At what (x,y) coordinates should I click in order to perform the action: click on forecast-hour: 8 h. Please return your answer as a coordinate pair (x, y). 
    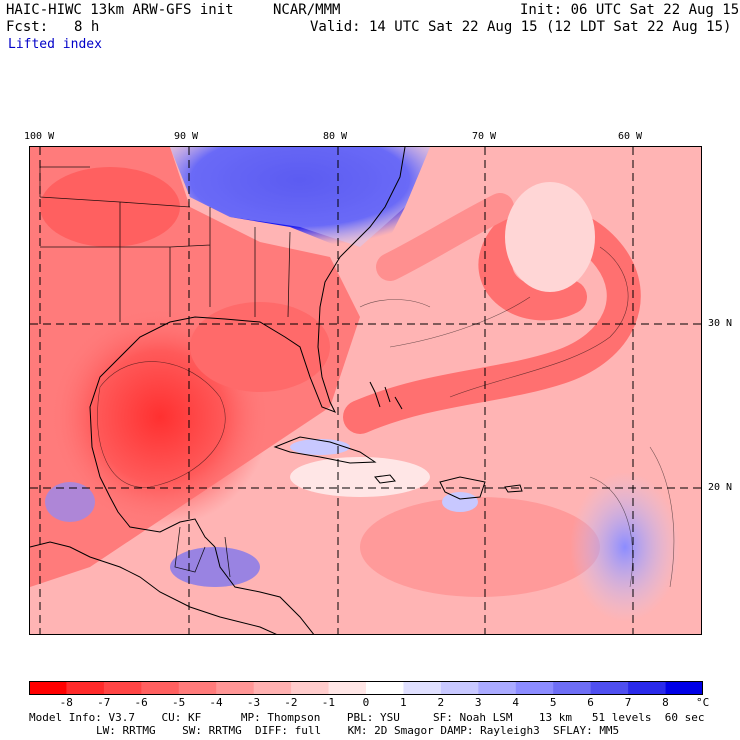
    Looking at the image, I should click on (87, 27).